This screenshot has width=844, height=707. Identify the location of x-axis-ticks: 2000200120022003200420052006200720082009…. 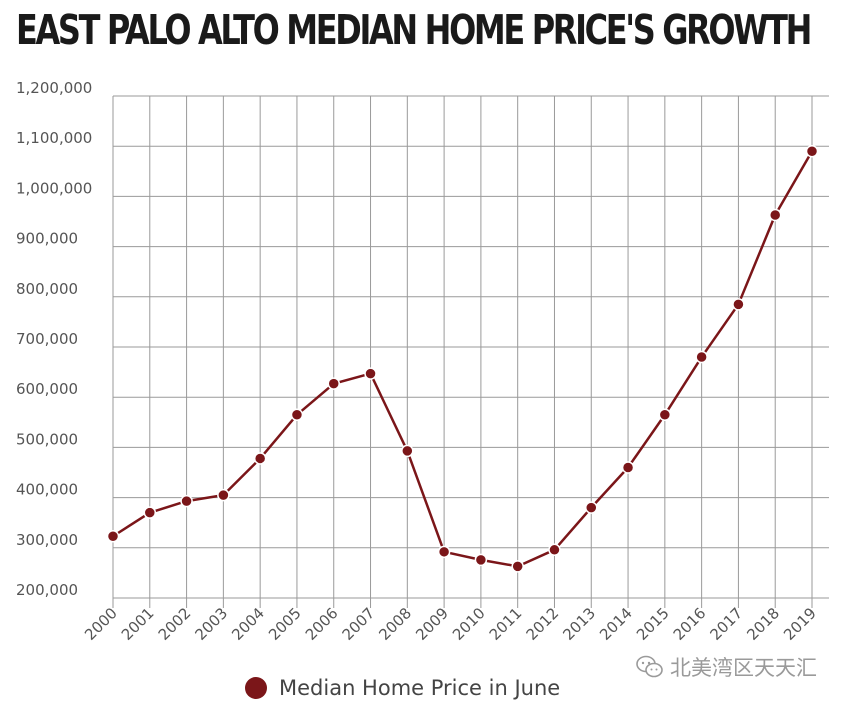
(450, 624).